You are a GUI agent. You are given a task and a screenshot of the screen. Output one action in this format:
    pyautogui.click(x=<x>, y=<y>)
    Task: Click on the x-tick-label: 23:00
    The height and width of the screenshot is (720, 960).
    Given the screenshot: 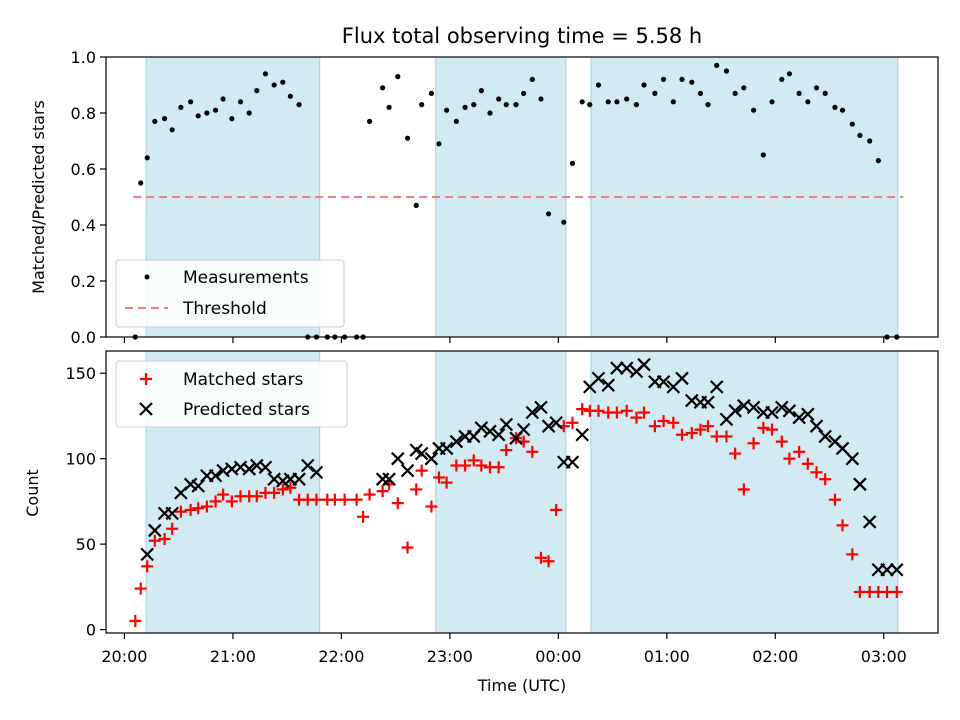 What is the action you would take?
    pyautogui.click(x=450, y=656)
    